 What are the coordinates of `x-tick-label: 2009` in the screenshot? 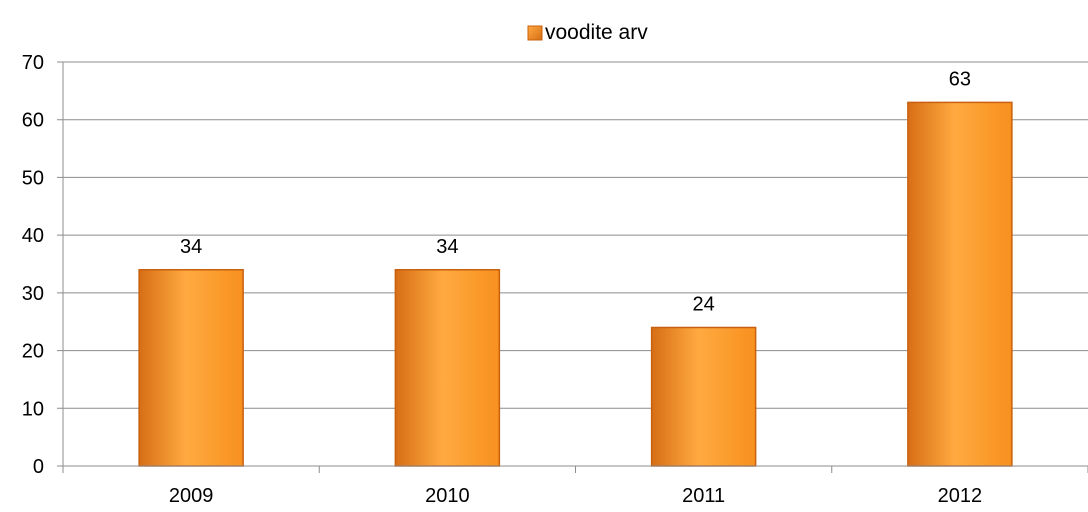 It's located at (191, 496).